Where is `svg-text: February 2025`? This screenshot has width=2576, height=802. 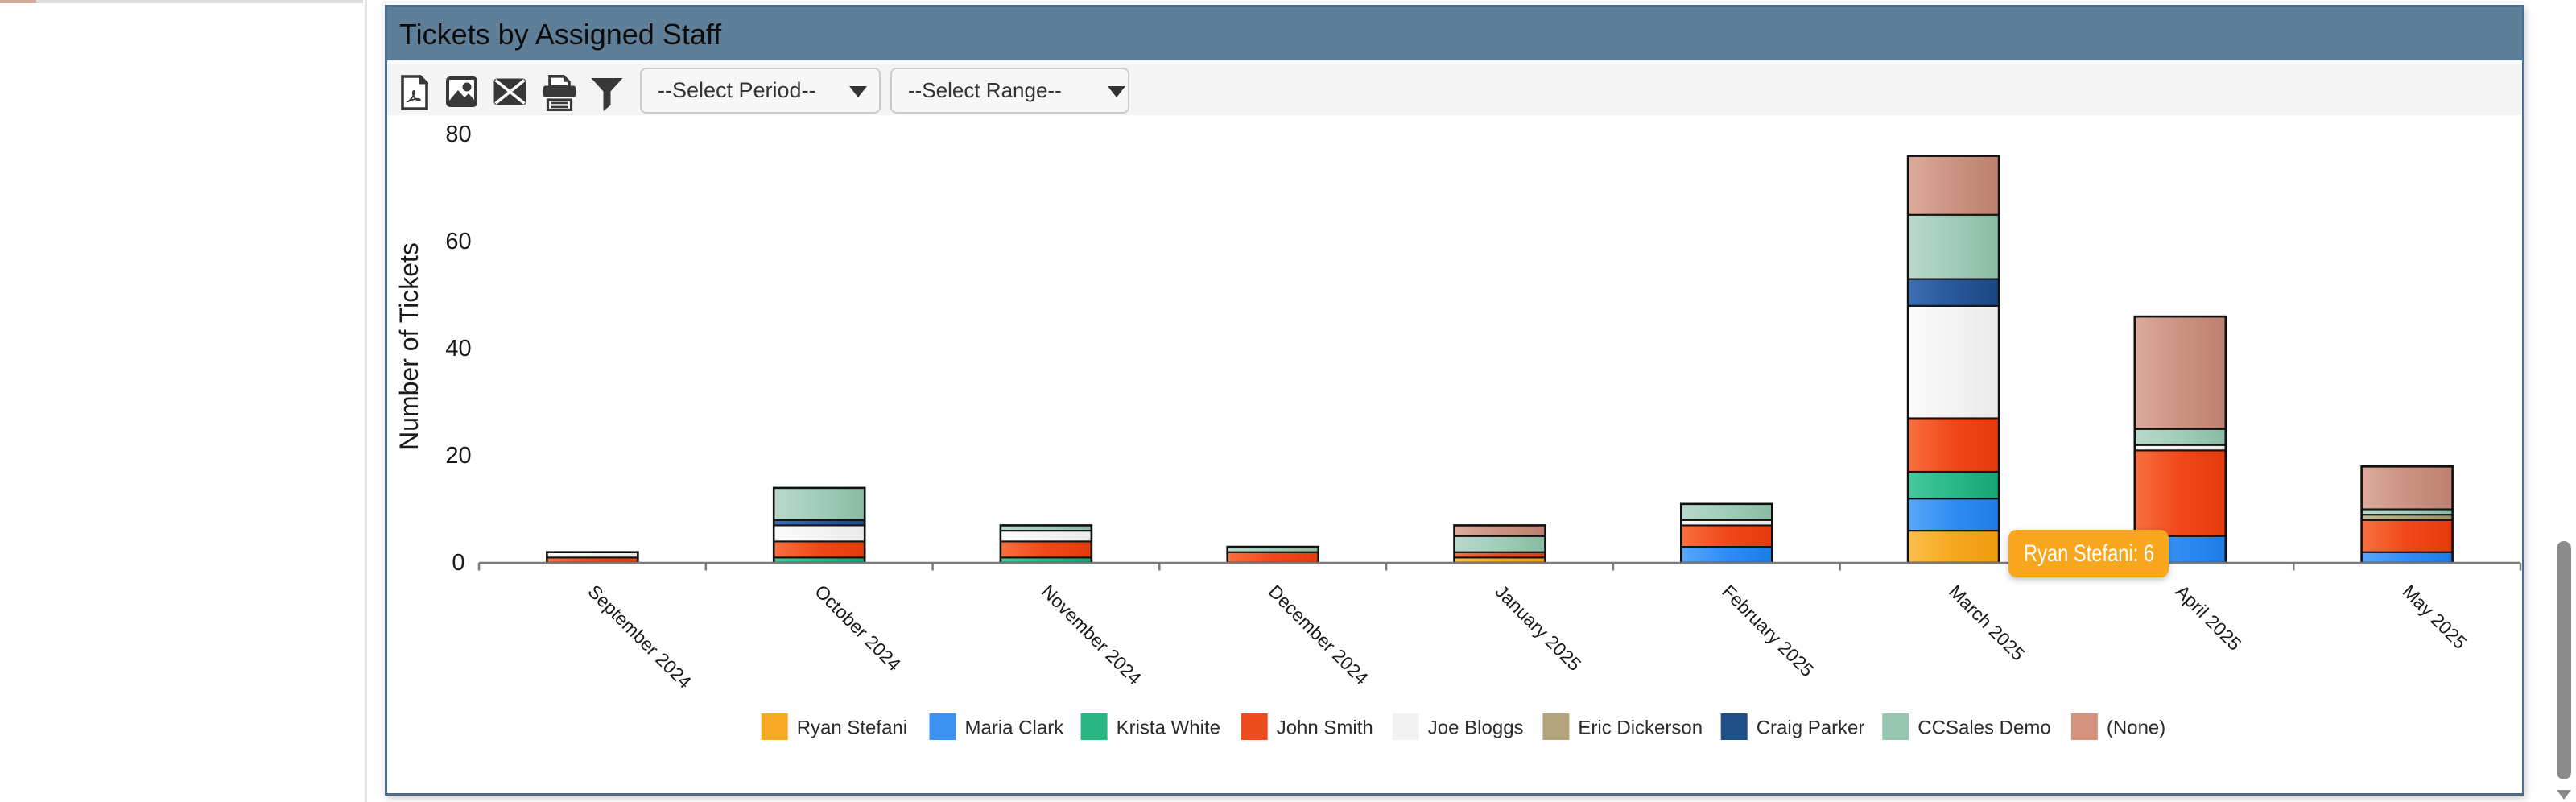 svg-text: February 2025 is located at coordinates (1768, 630).